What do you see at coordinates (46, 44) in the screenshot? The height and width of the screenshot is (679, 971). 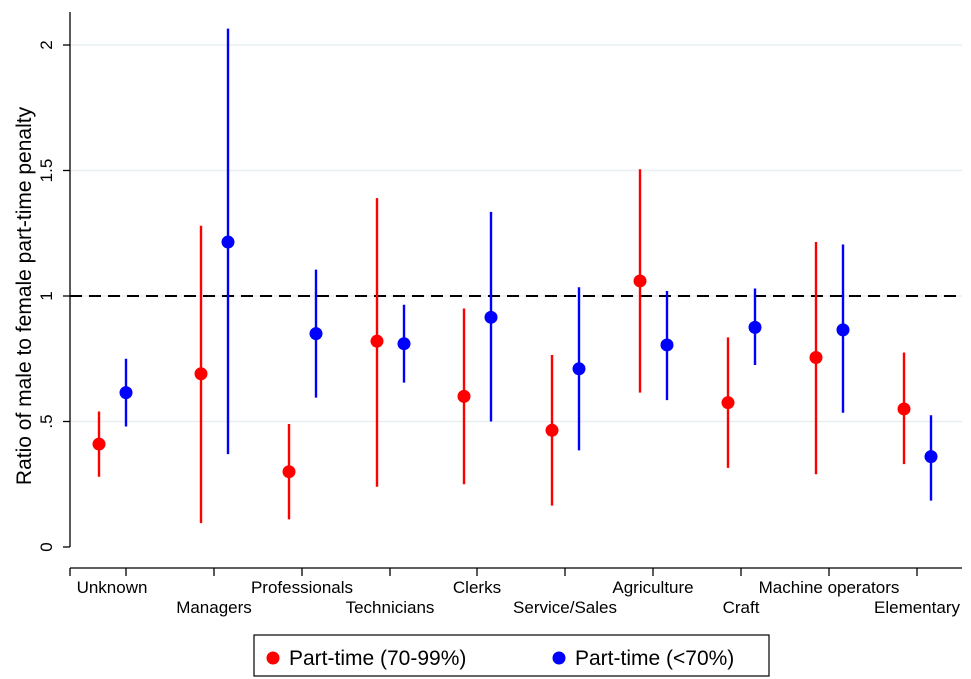 I see `y-tick-label: 2` at bounding box center [46, 44].